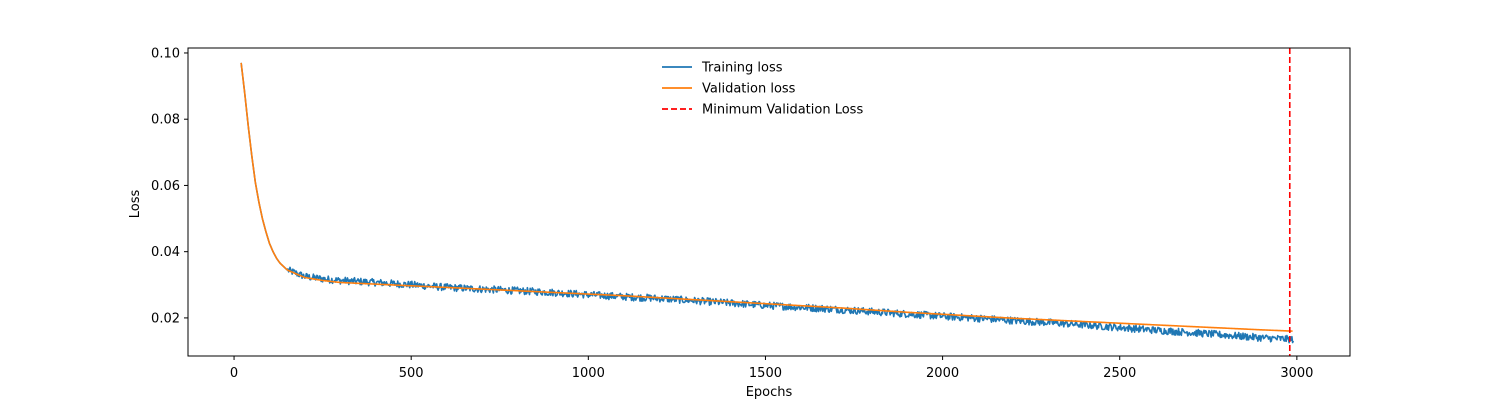 This screenshot has width=1500, height=400. I want to click on x-tick-label: 500, so click(411, 373).